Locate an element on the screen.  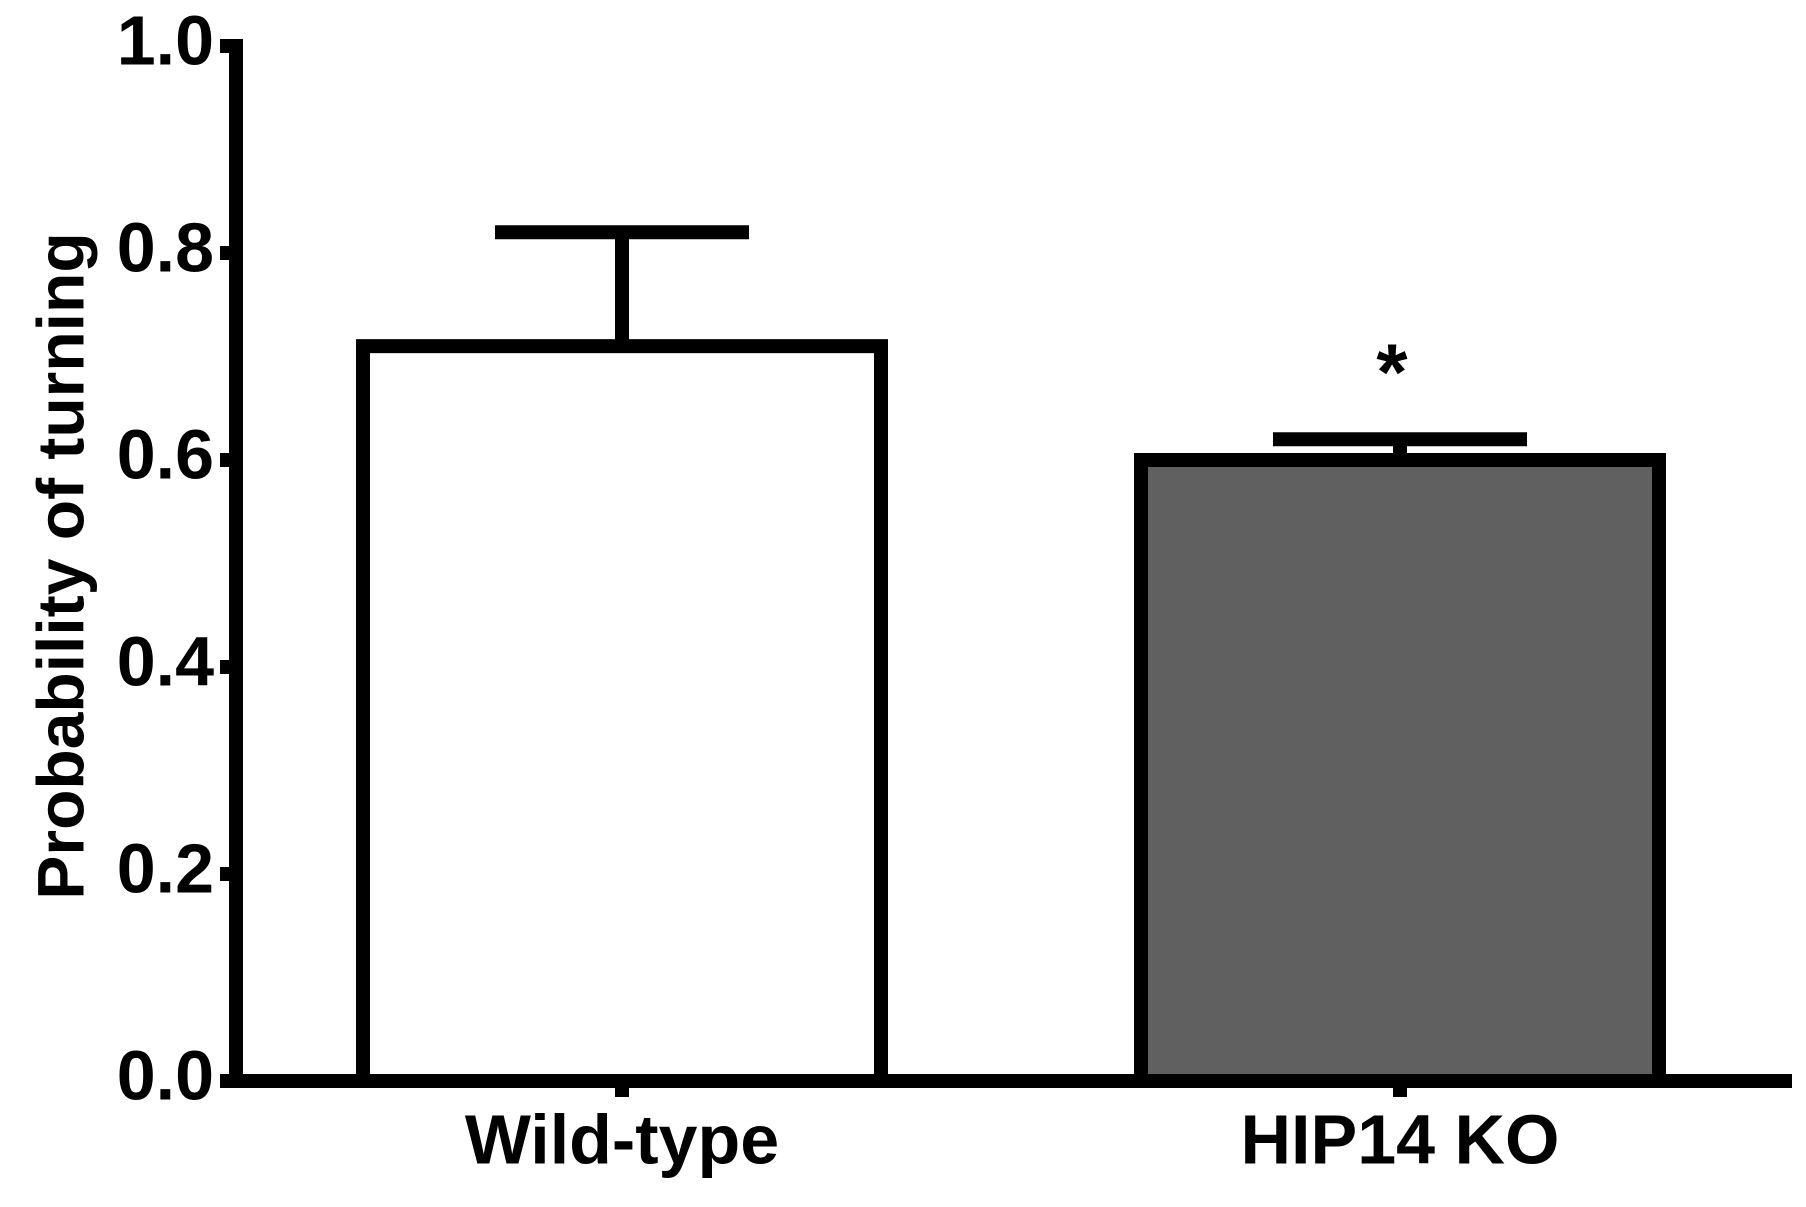
x-tick-label: Wild-type is located at coordinates (622, 1139).